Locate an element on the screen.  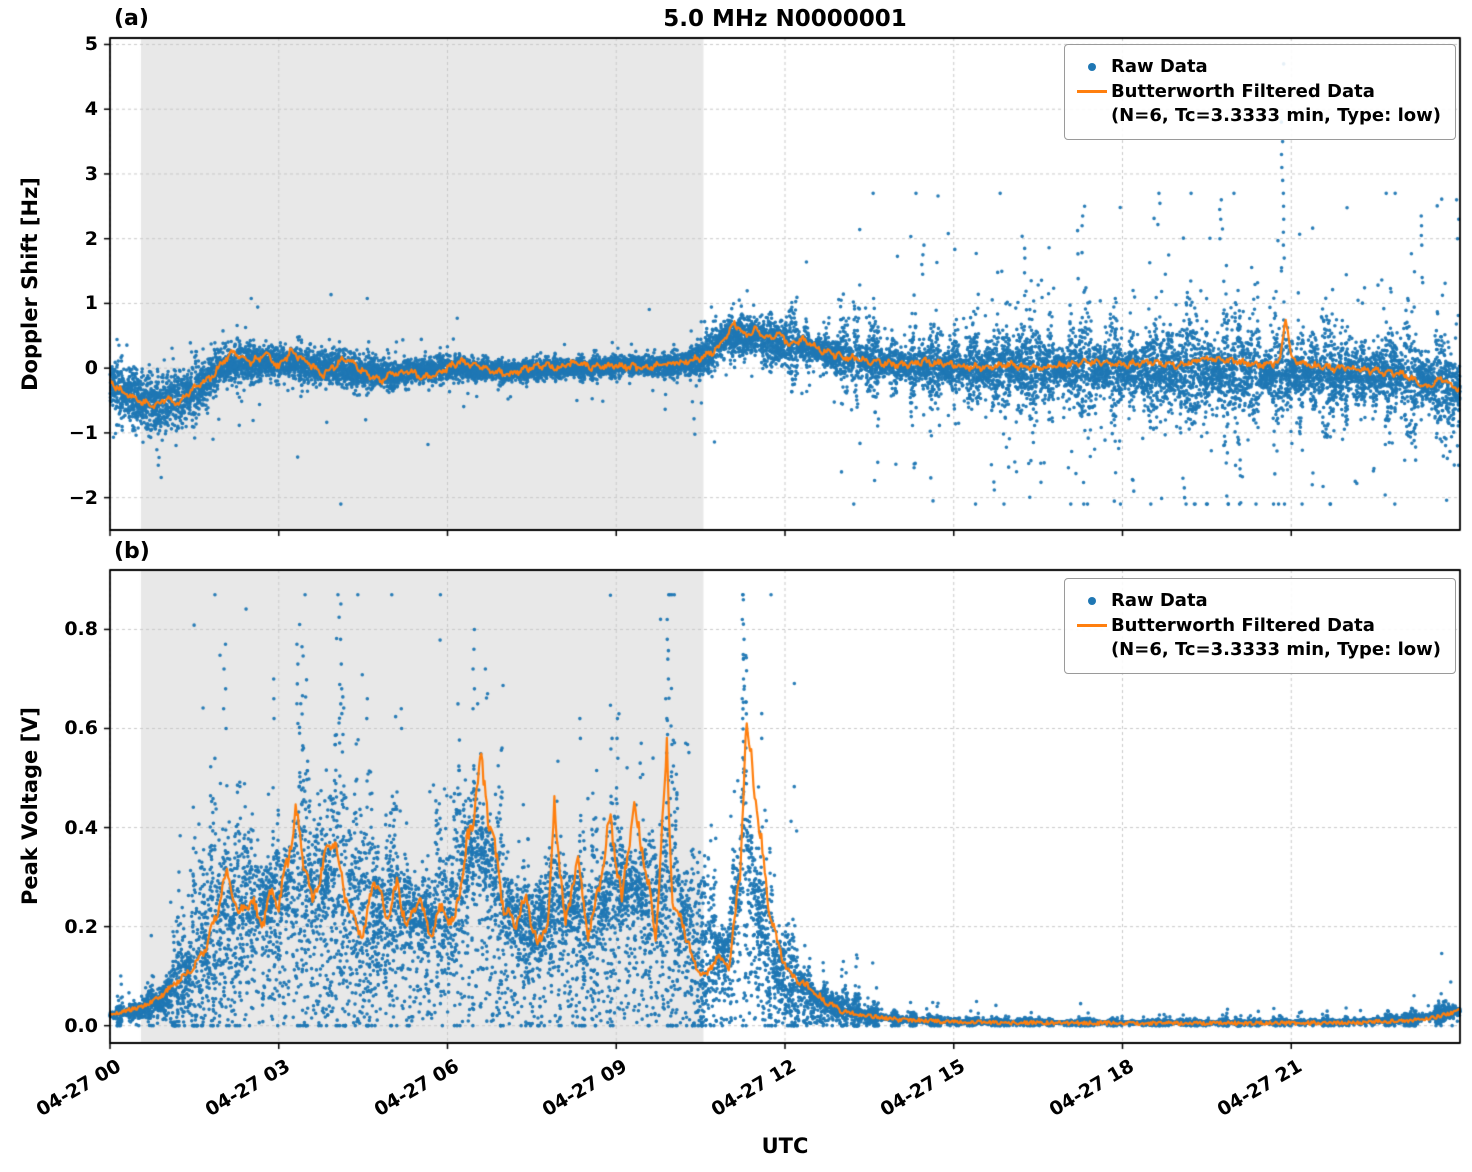
panel-a-ylabel: Doppler Shift [Hz] is located at coordinates (30, 284).